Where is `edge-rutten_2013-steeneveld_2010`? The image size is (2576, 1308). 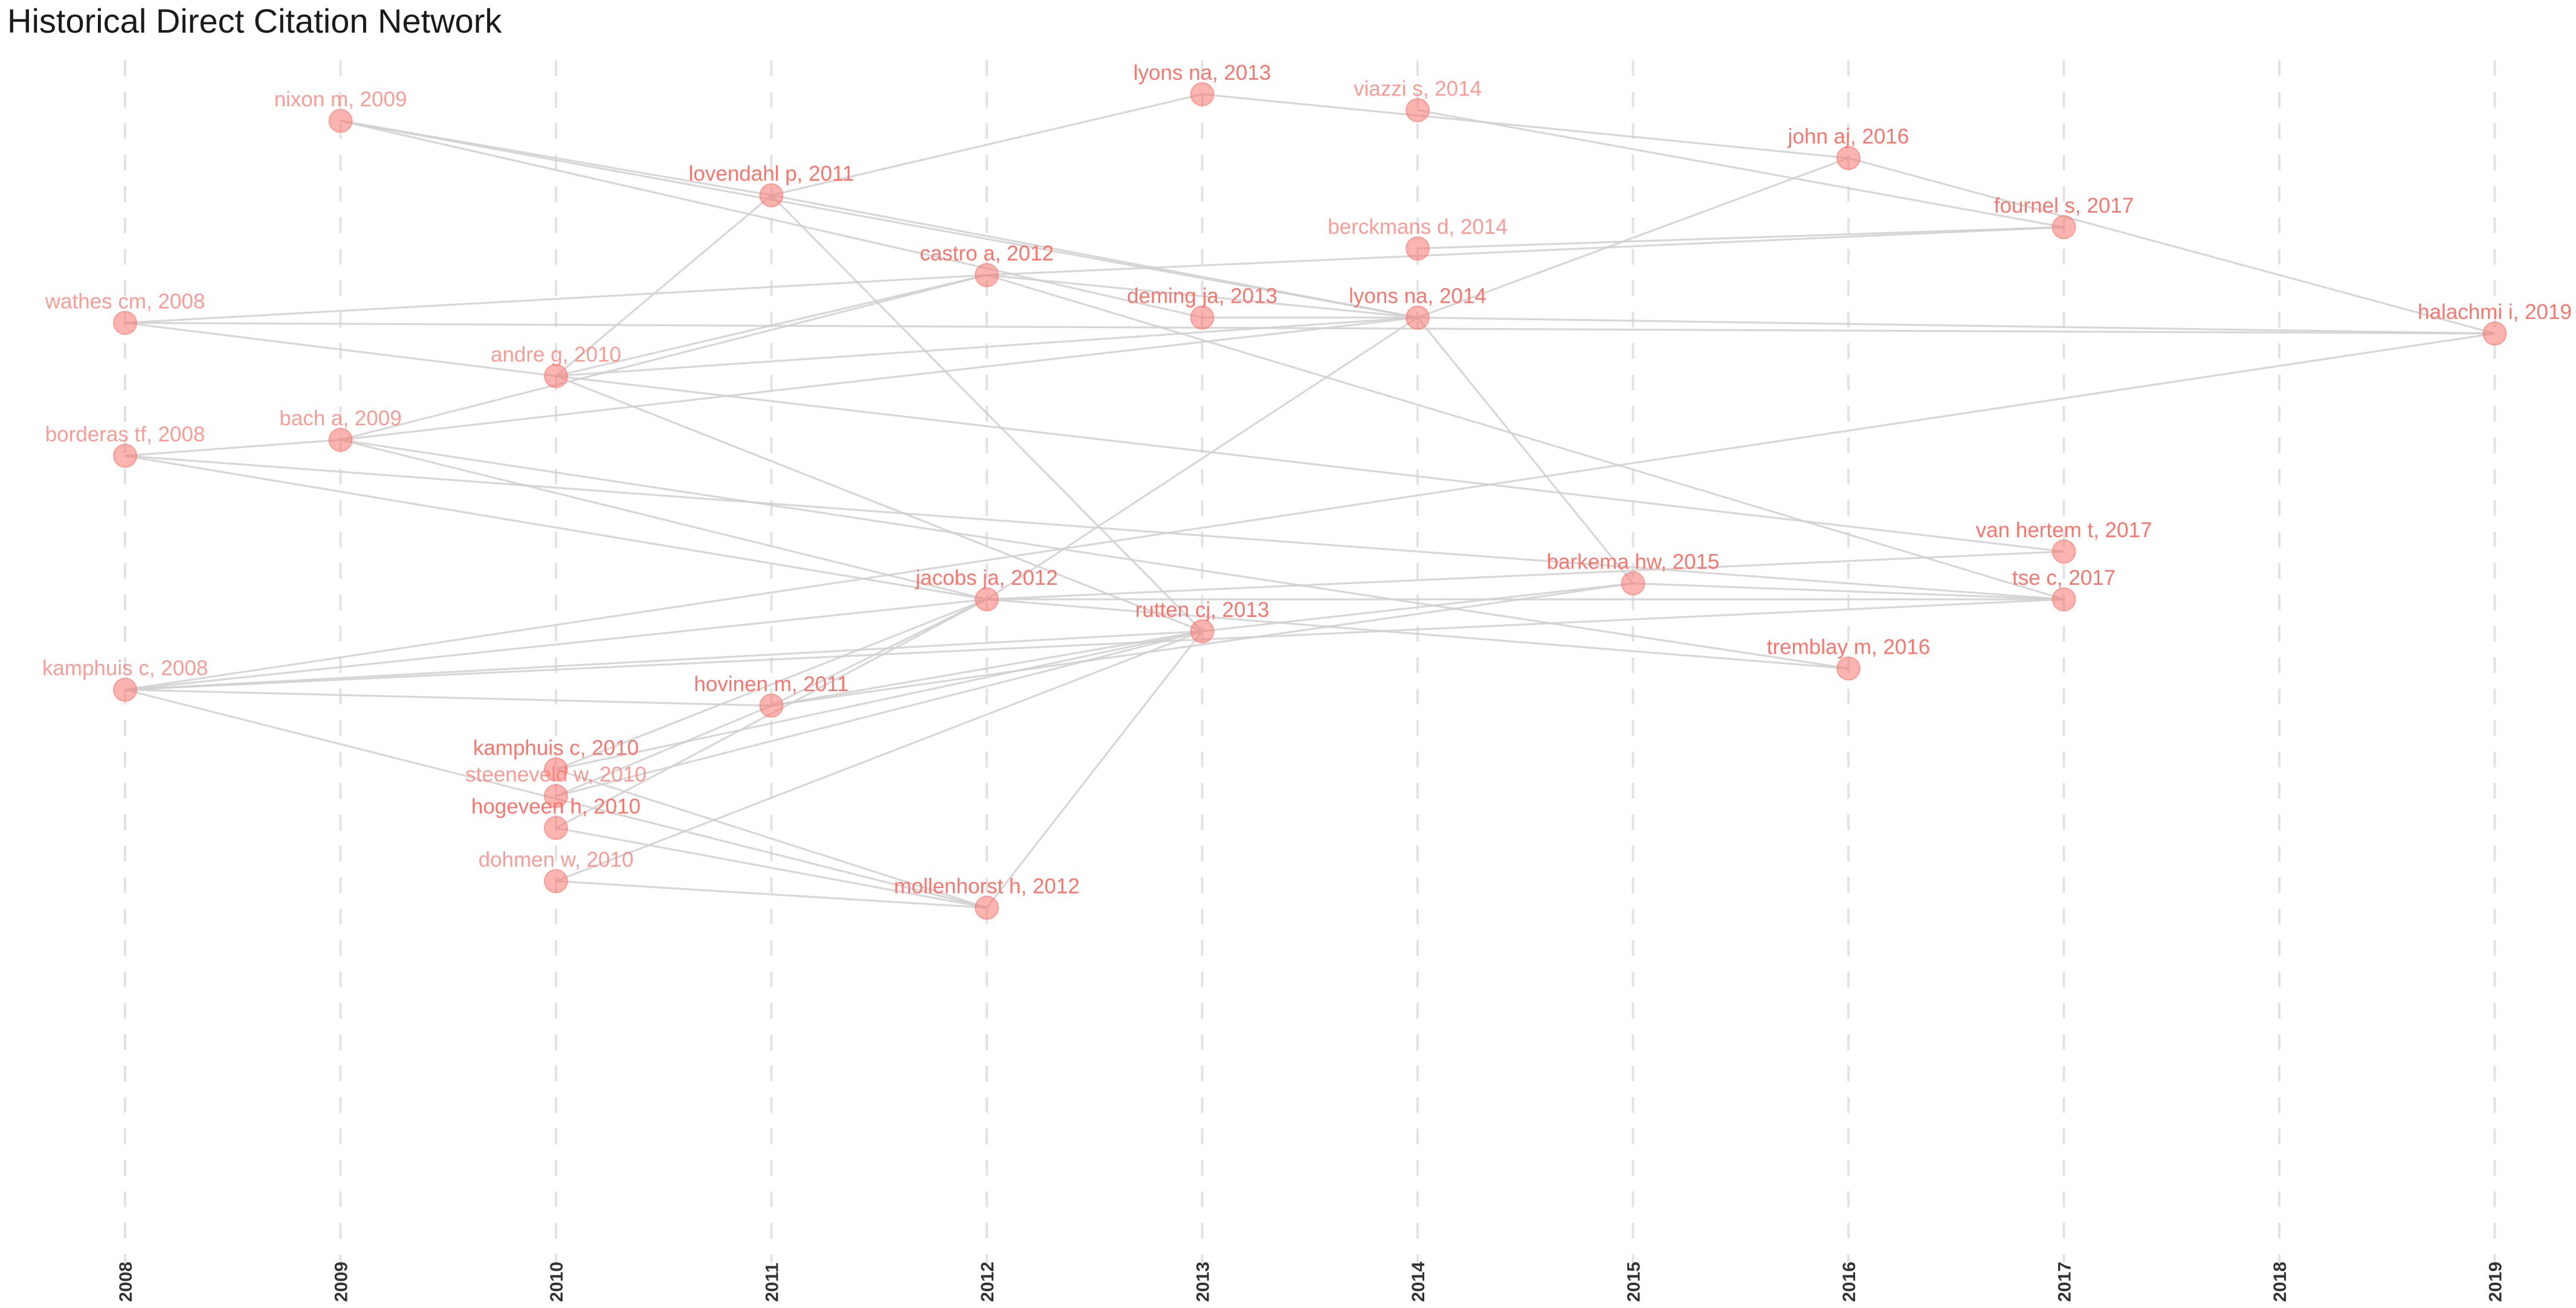 edge-rutten_2013-steeneveld_2010 is located at coordinates (879, 713).